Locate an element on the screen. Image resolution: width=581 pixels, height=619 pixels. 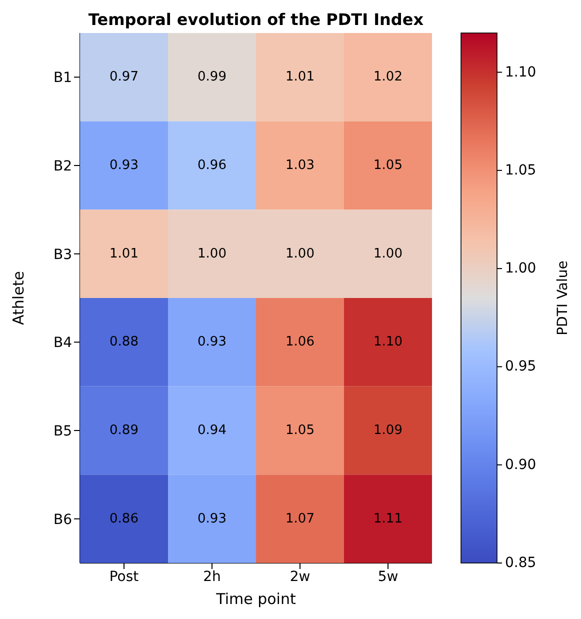
y-axis-title: Athlete is located at coordinates (18, 298).